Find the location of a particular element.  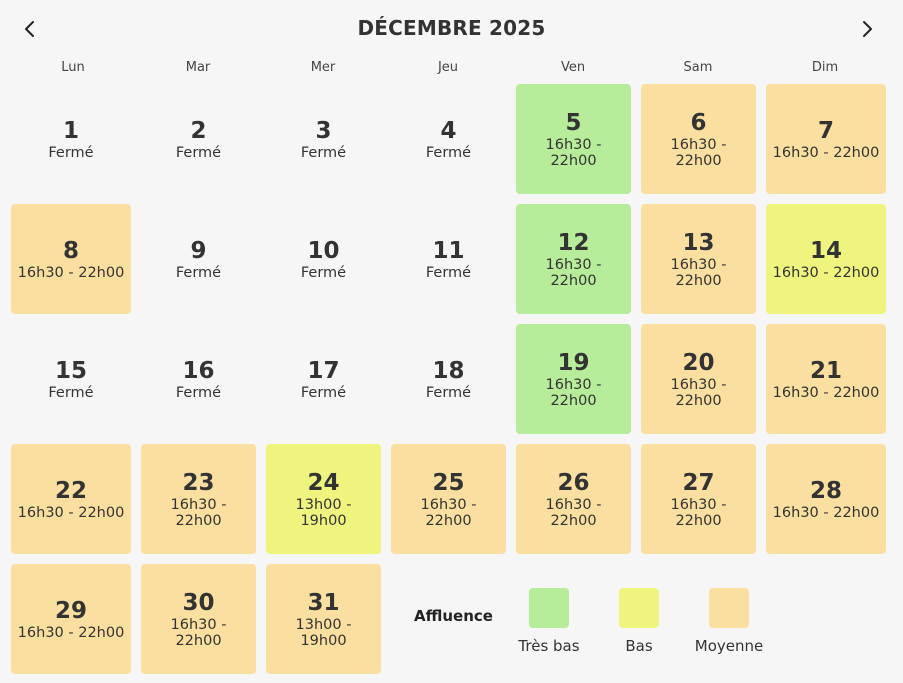

weekday-header-row: Lun Mar Mer Jeu Ven Sam Dim is located at coordinates (451, 69).